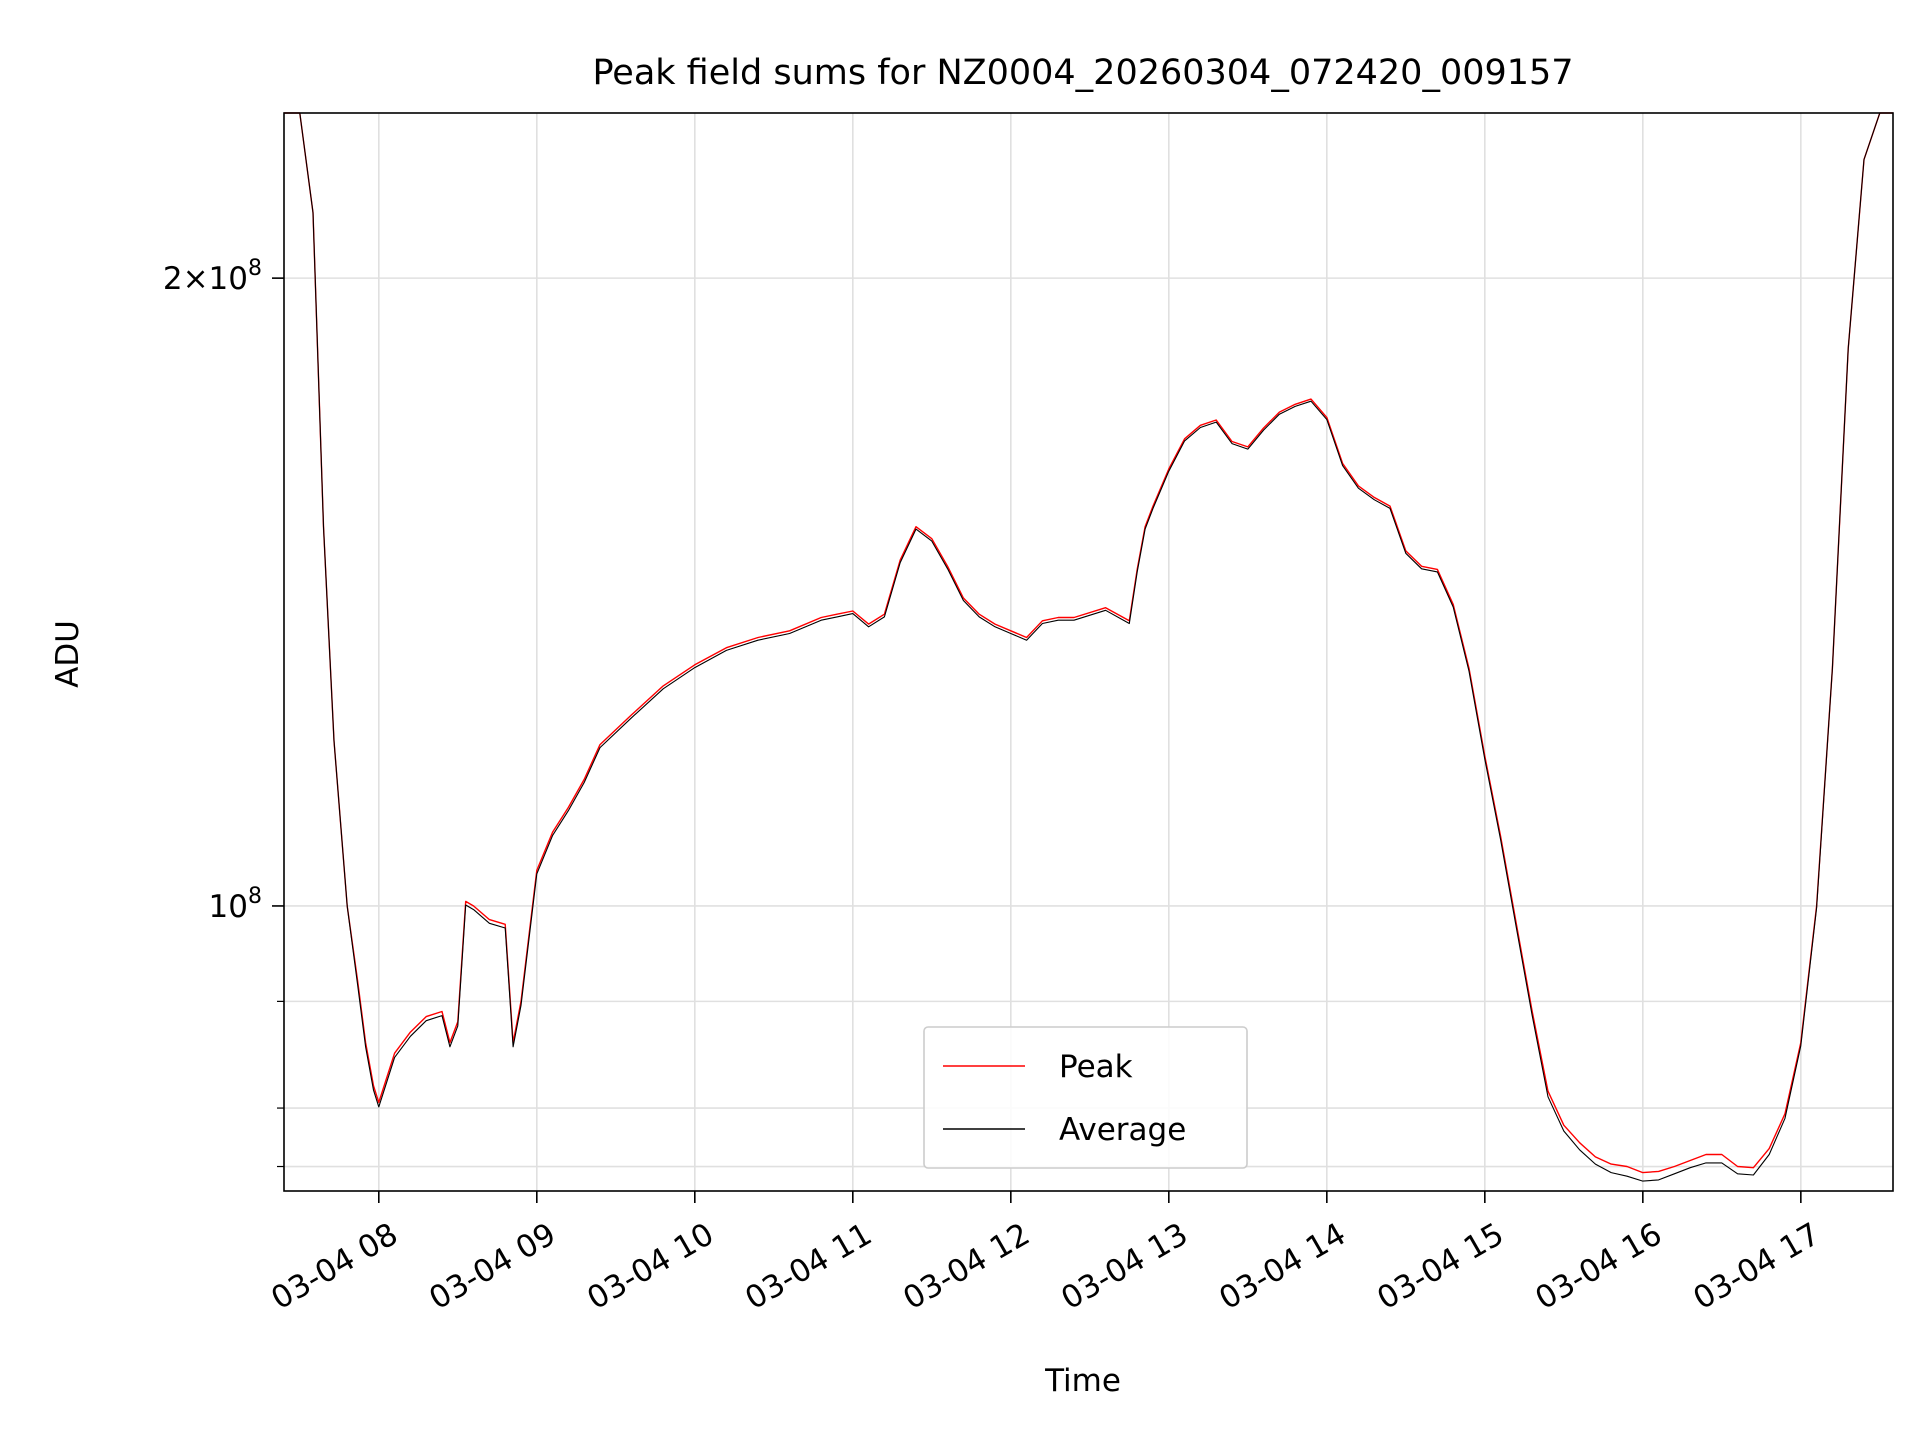  I want to click on y-tick-label: 108, so click(235, 904).